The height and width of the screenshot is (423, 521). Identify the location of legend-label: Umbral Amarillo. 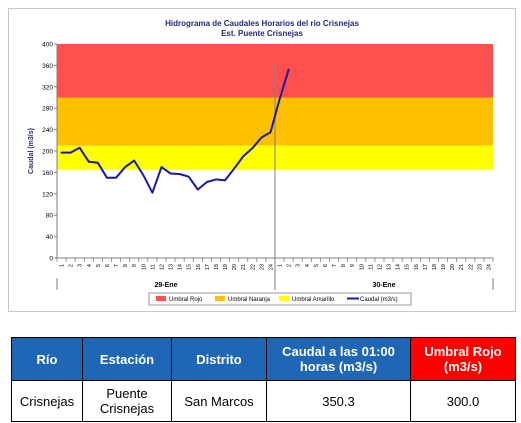
(313, 300).